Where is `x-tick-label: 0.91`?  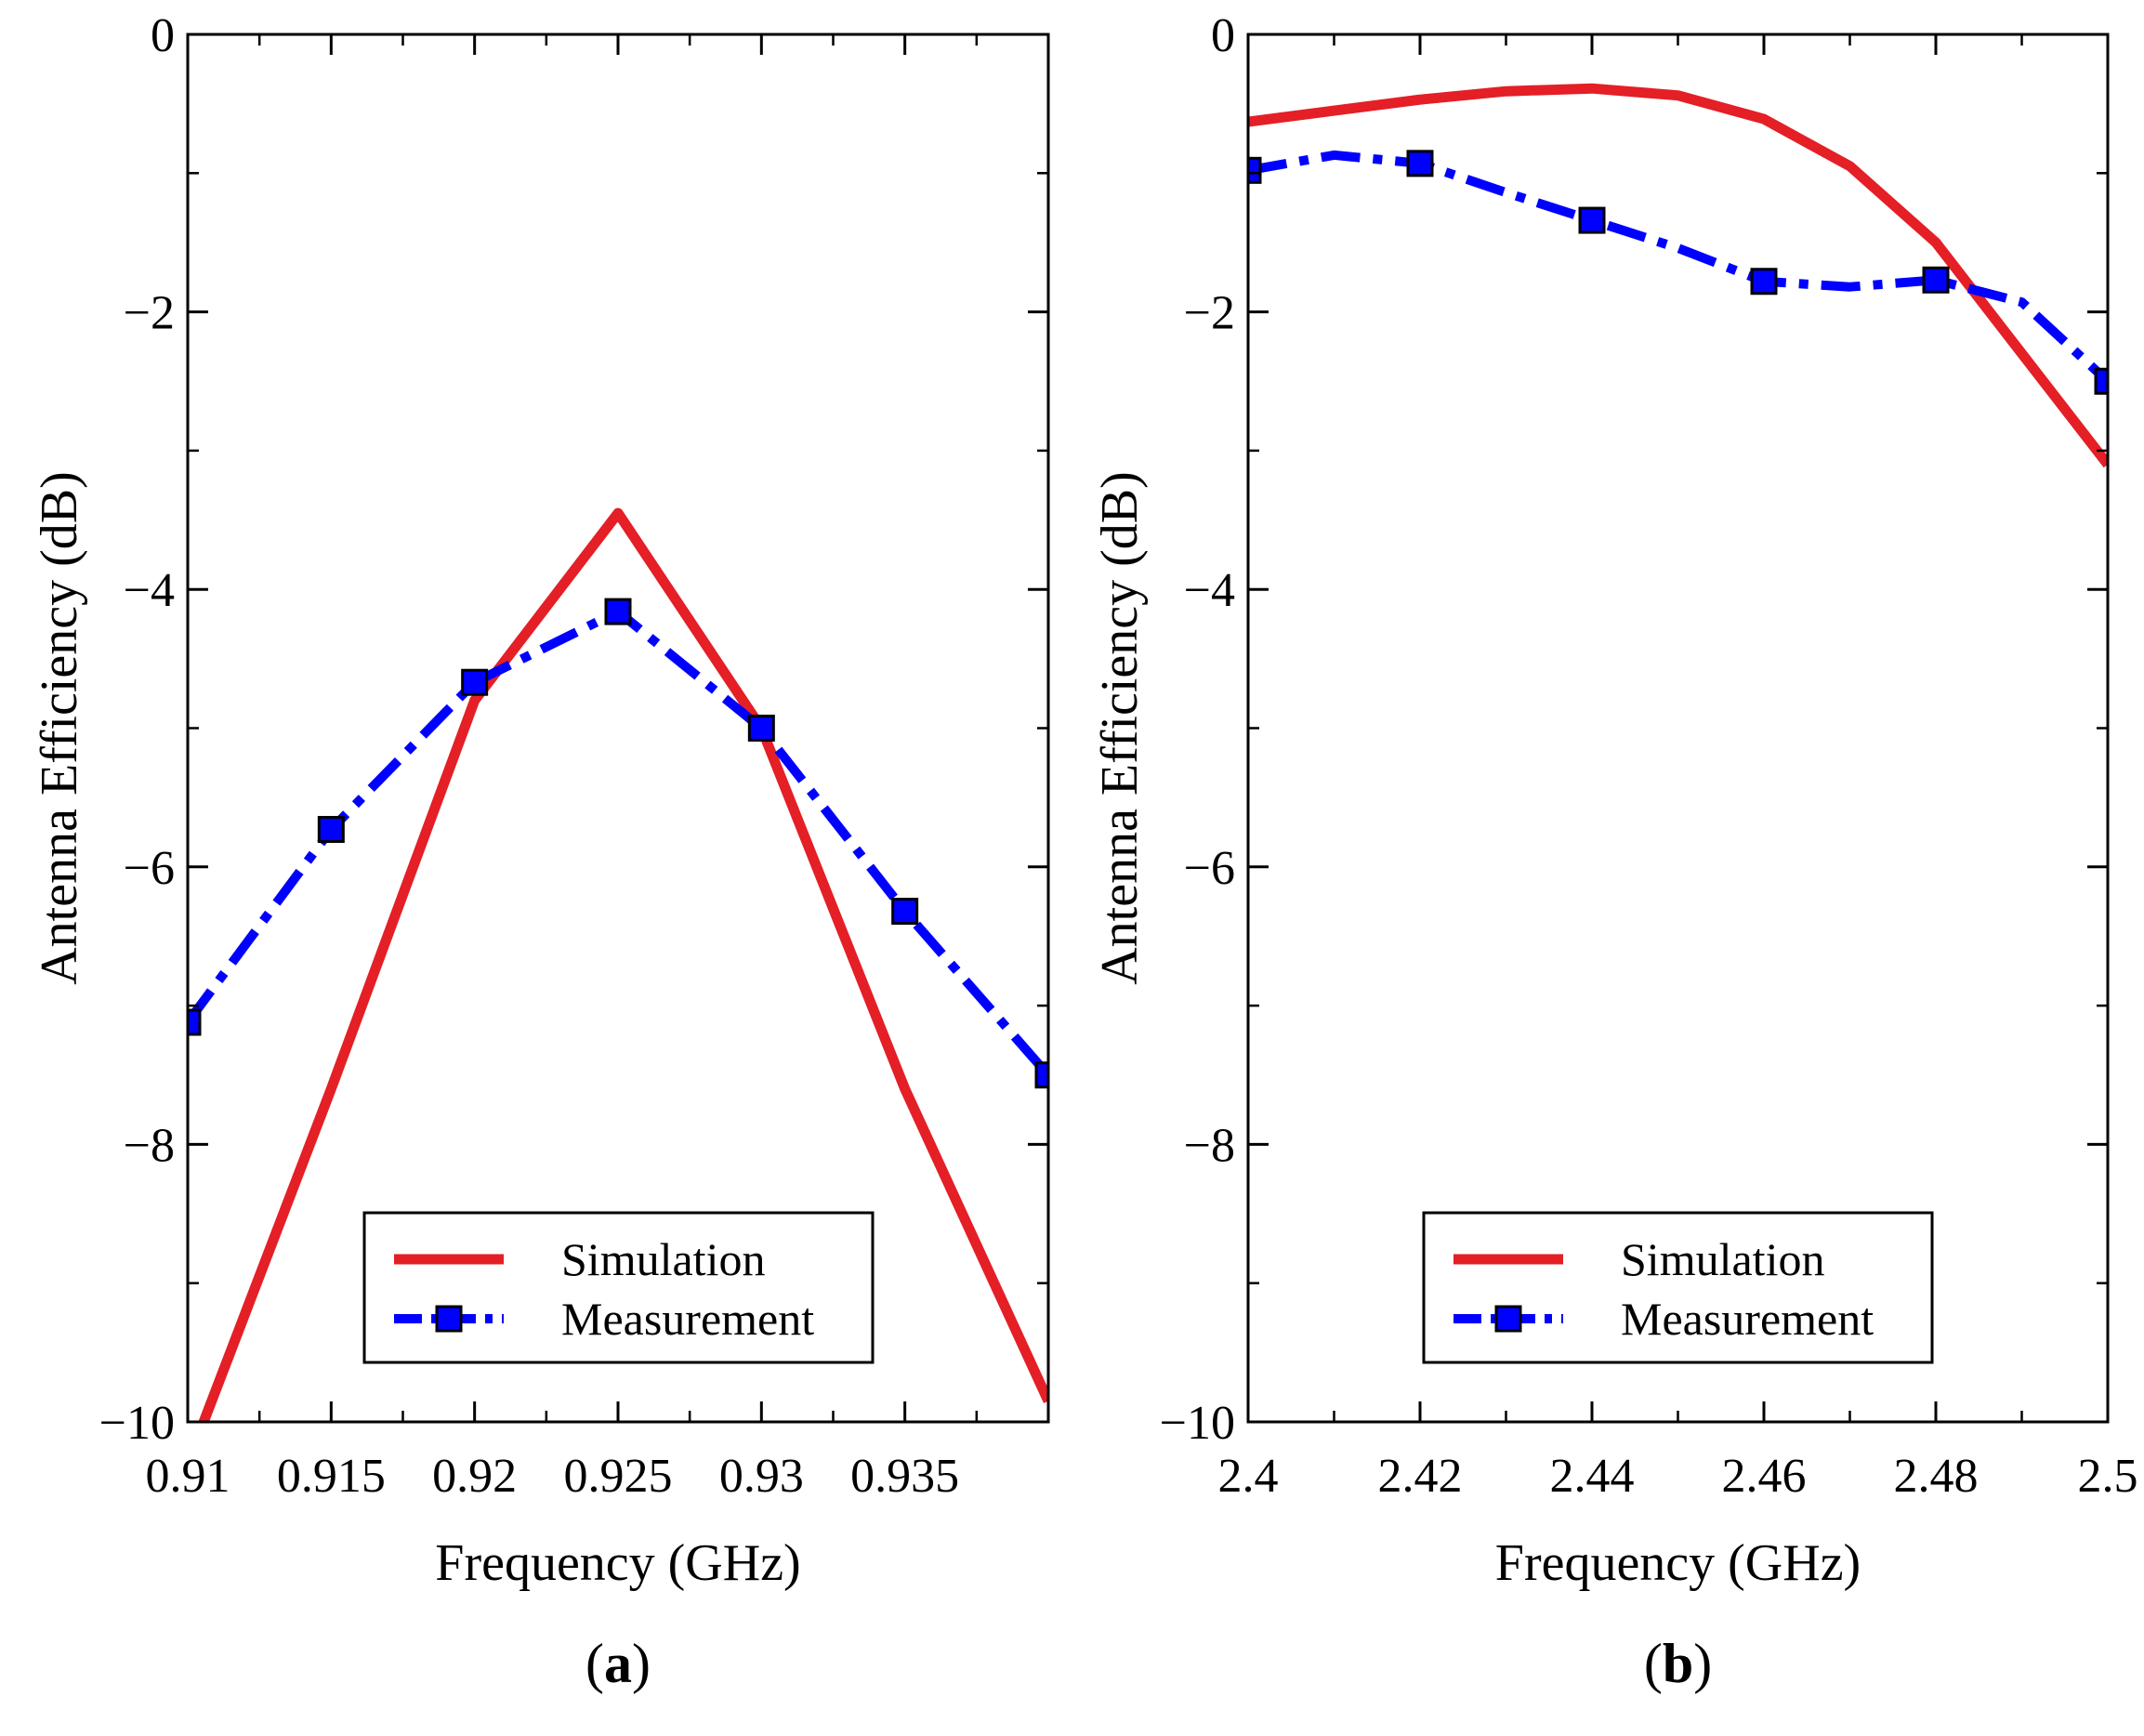 x-tick-label: 0.91 is located at coordinates (188, 1477).